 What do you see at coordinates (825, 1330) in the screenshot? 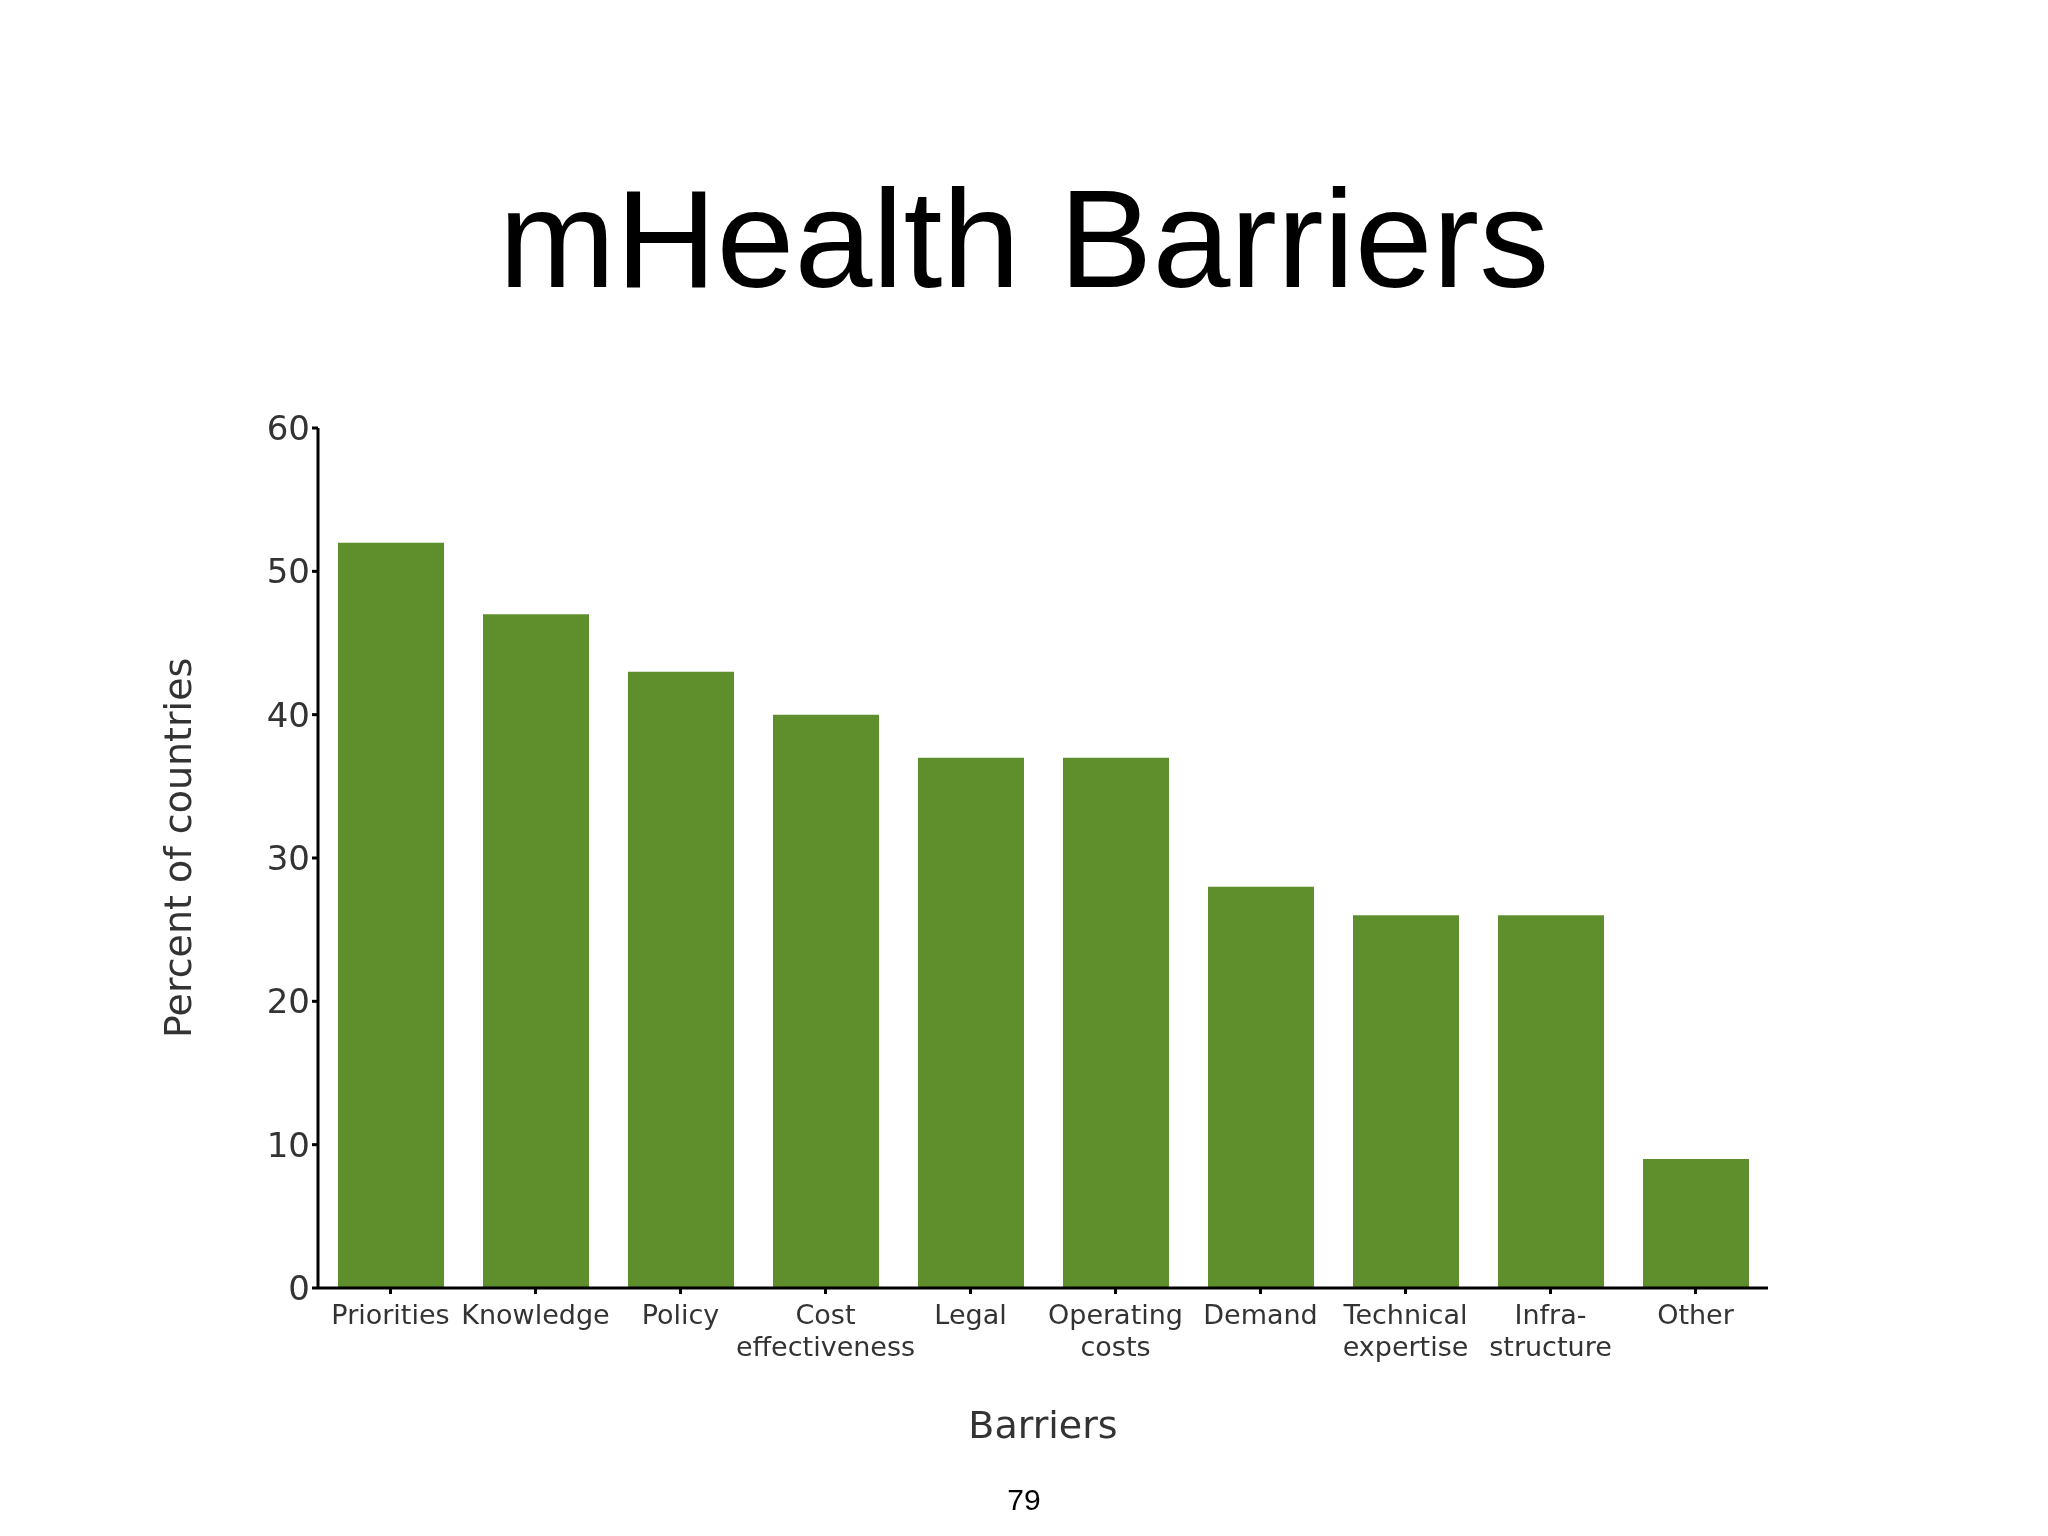
I see `x-tick-label: Cost effectiveness` at bounding box center [825, 1330].